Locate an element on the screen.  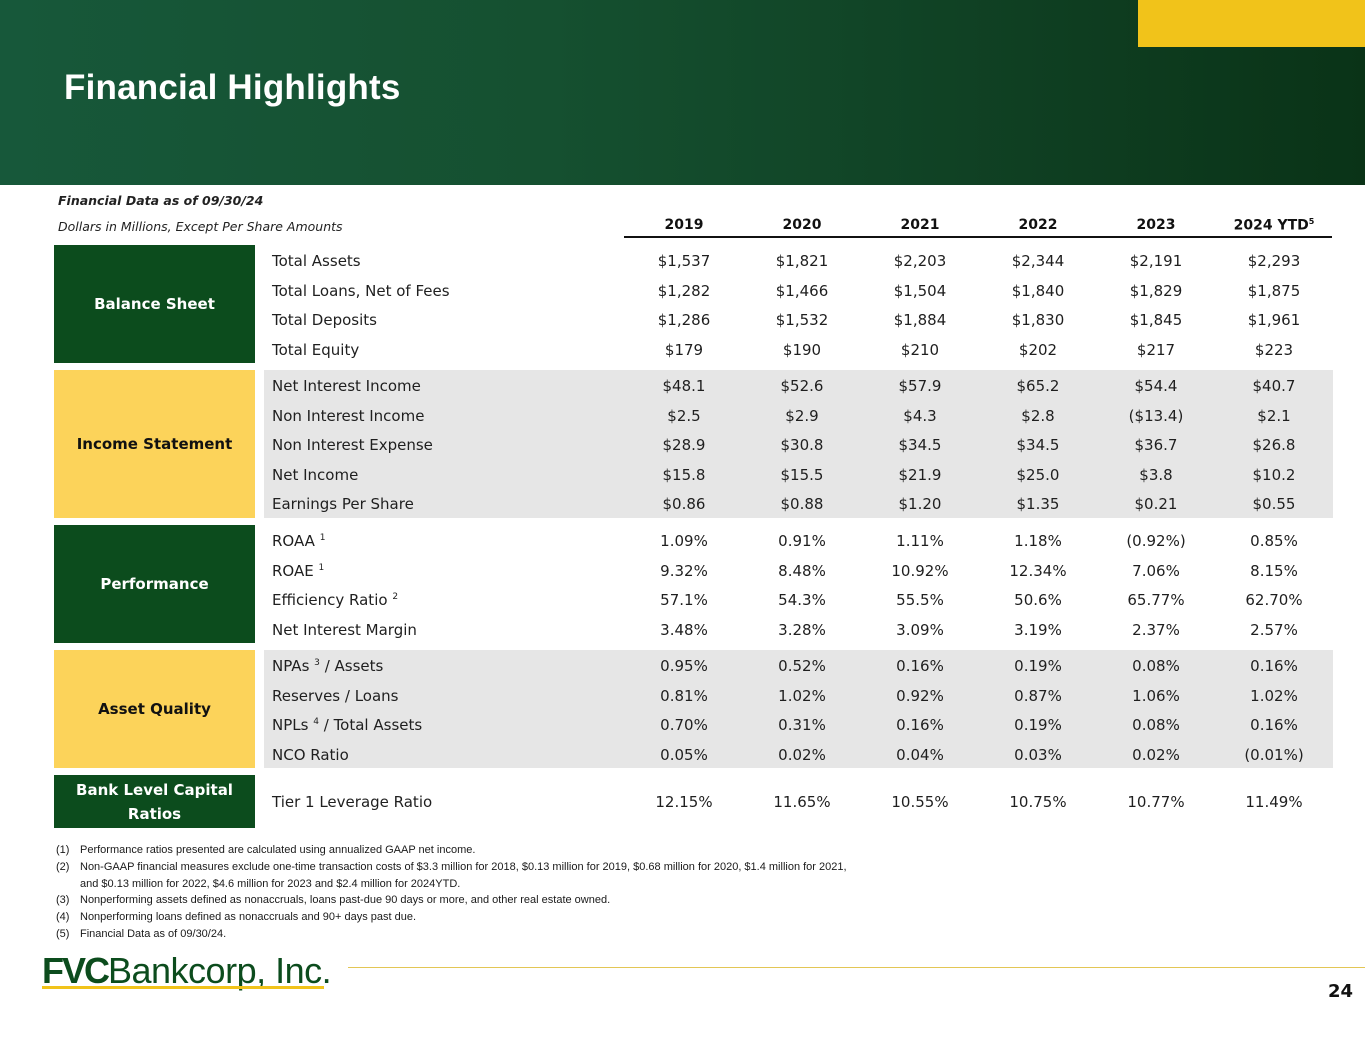
table-cell: $48.1 is located at coordinates (684, 386).